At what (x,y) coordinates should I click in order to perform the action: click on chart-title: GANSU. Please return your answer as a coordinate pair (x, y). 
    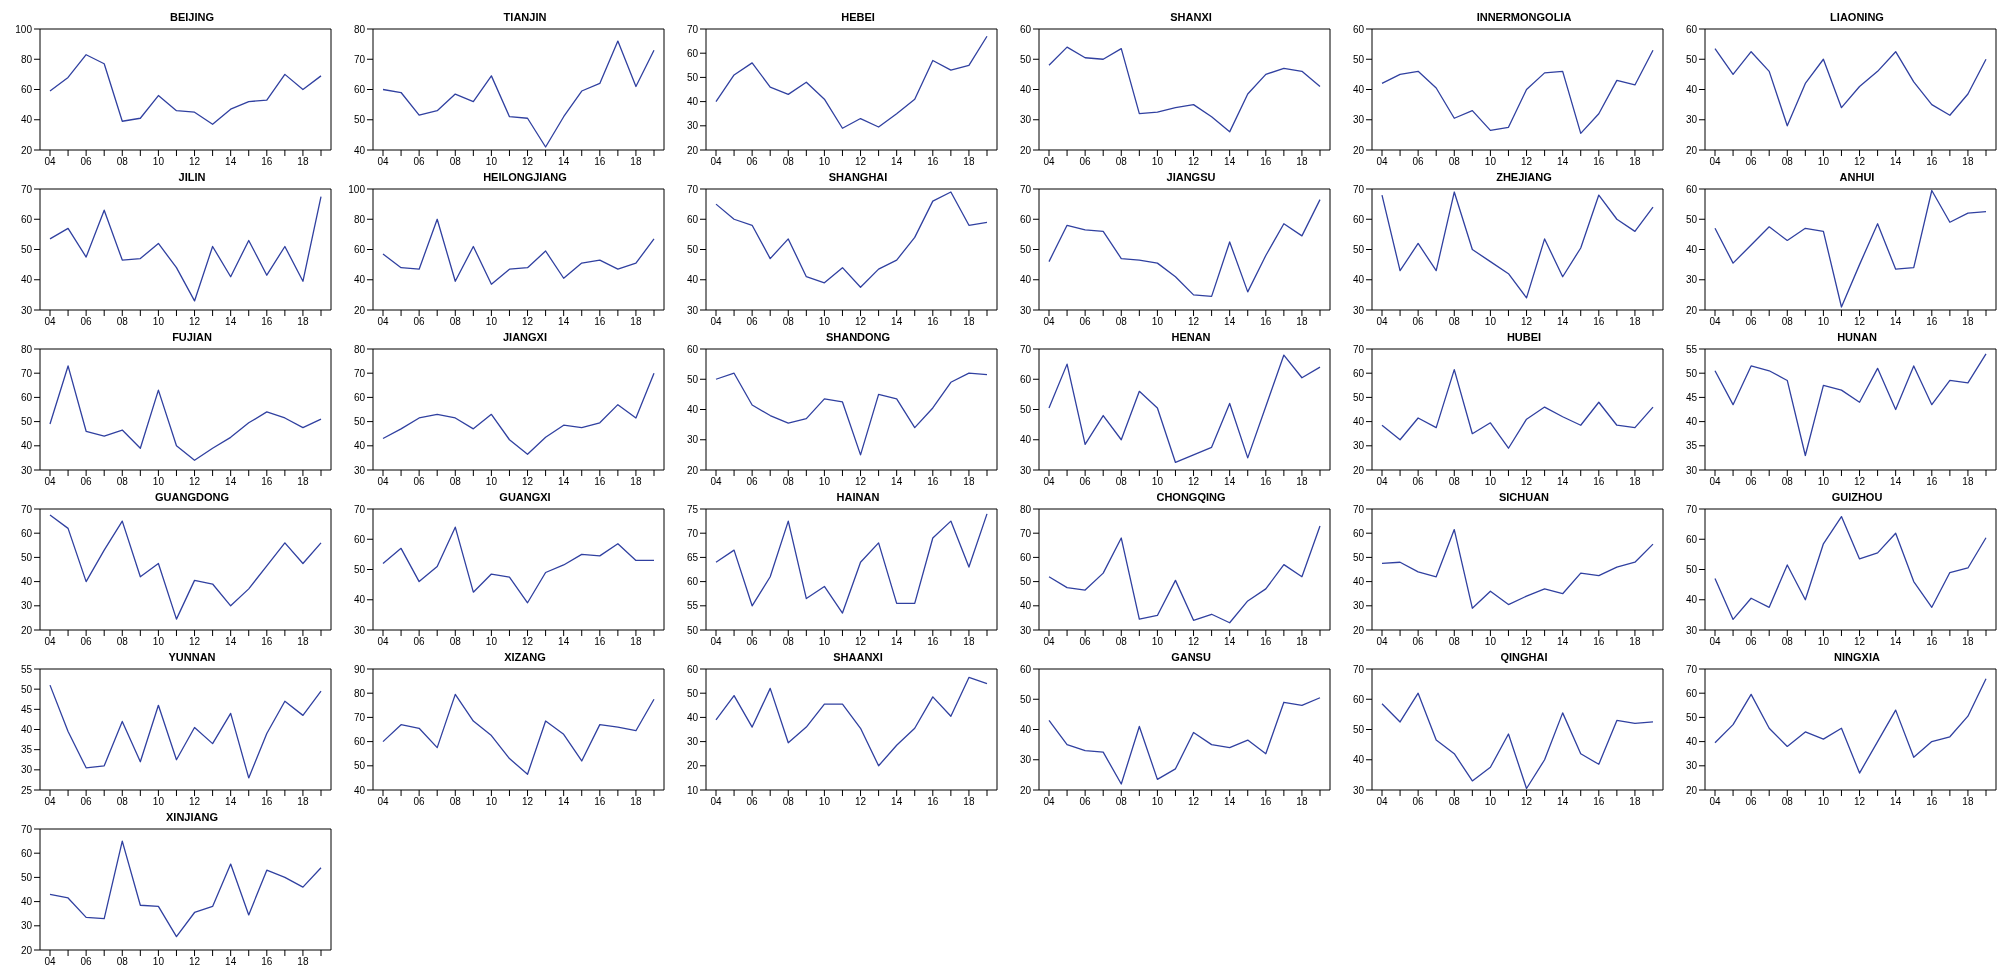
    Looking at the image, I should click on (1191, 657).